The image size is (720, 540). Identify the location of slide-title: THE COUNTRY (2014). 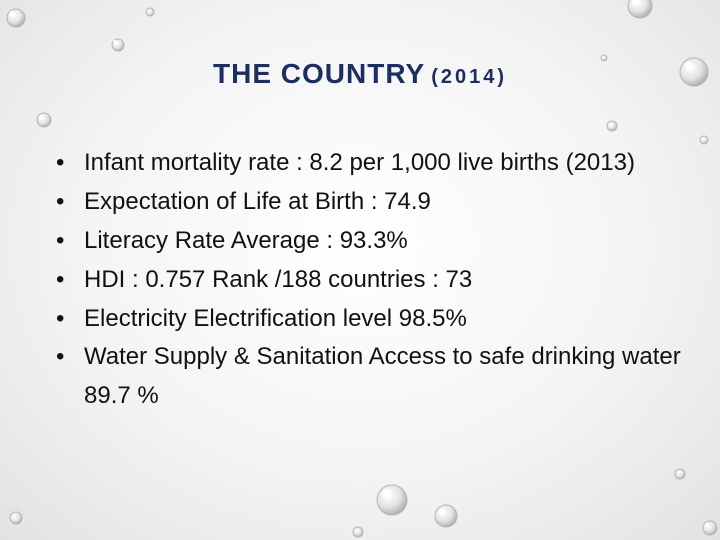
(360, 74).